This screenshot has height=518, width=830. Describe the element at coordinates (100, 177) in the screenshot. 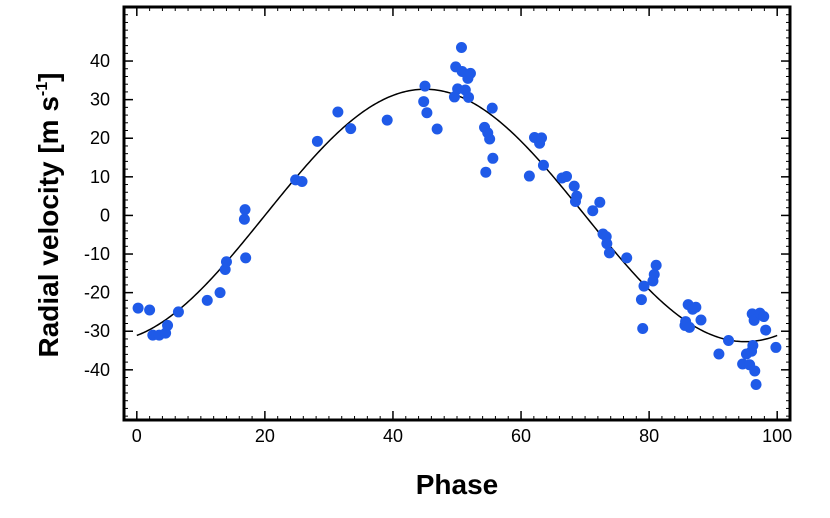

I see `y-tick-label: 10` at that location.